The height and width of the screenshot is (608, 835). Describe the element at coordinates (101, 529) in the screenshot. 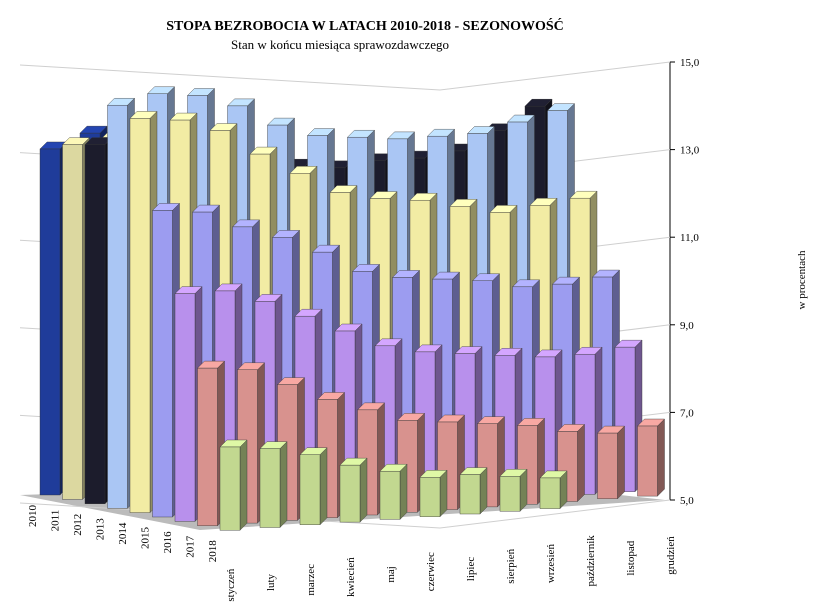

I see `series-label: 2013` at that location.